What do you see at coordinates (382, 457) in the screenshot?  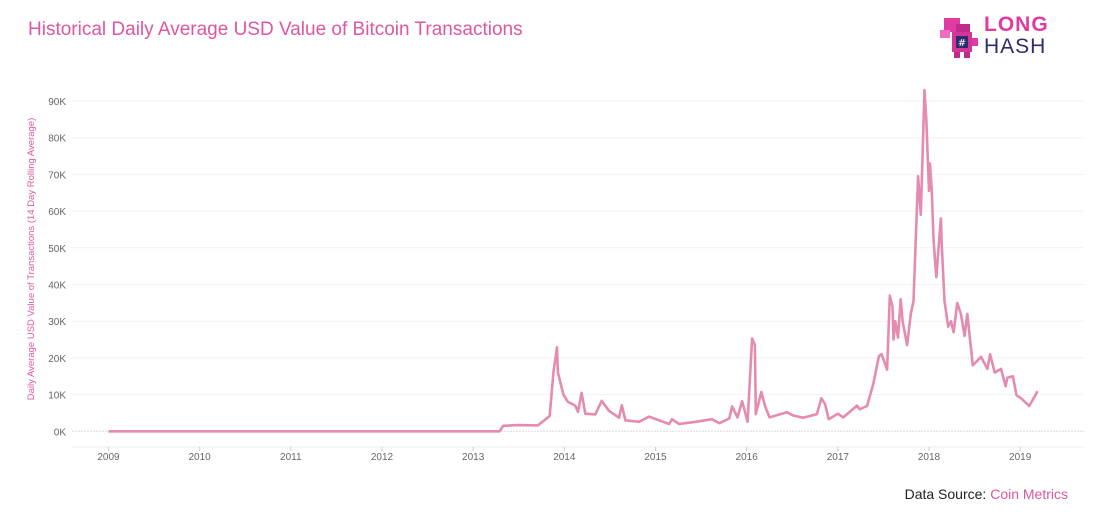 I see `x-tick-label: 2012` at bounding box center [382, 457].